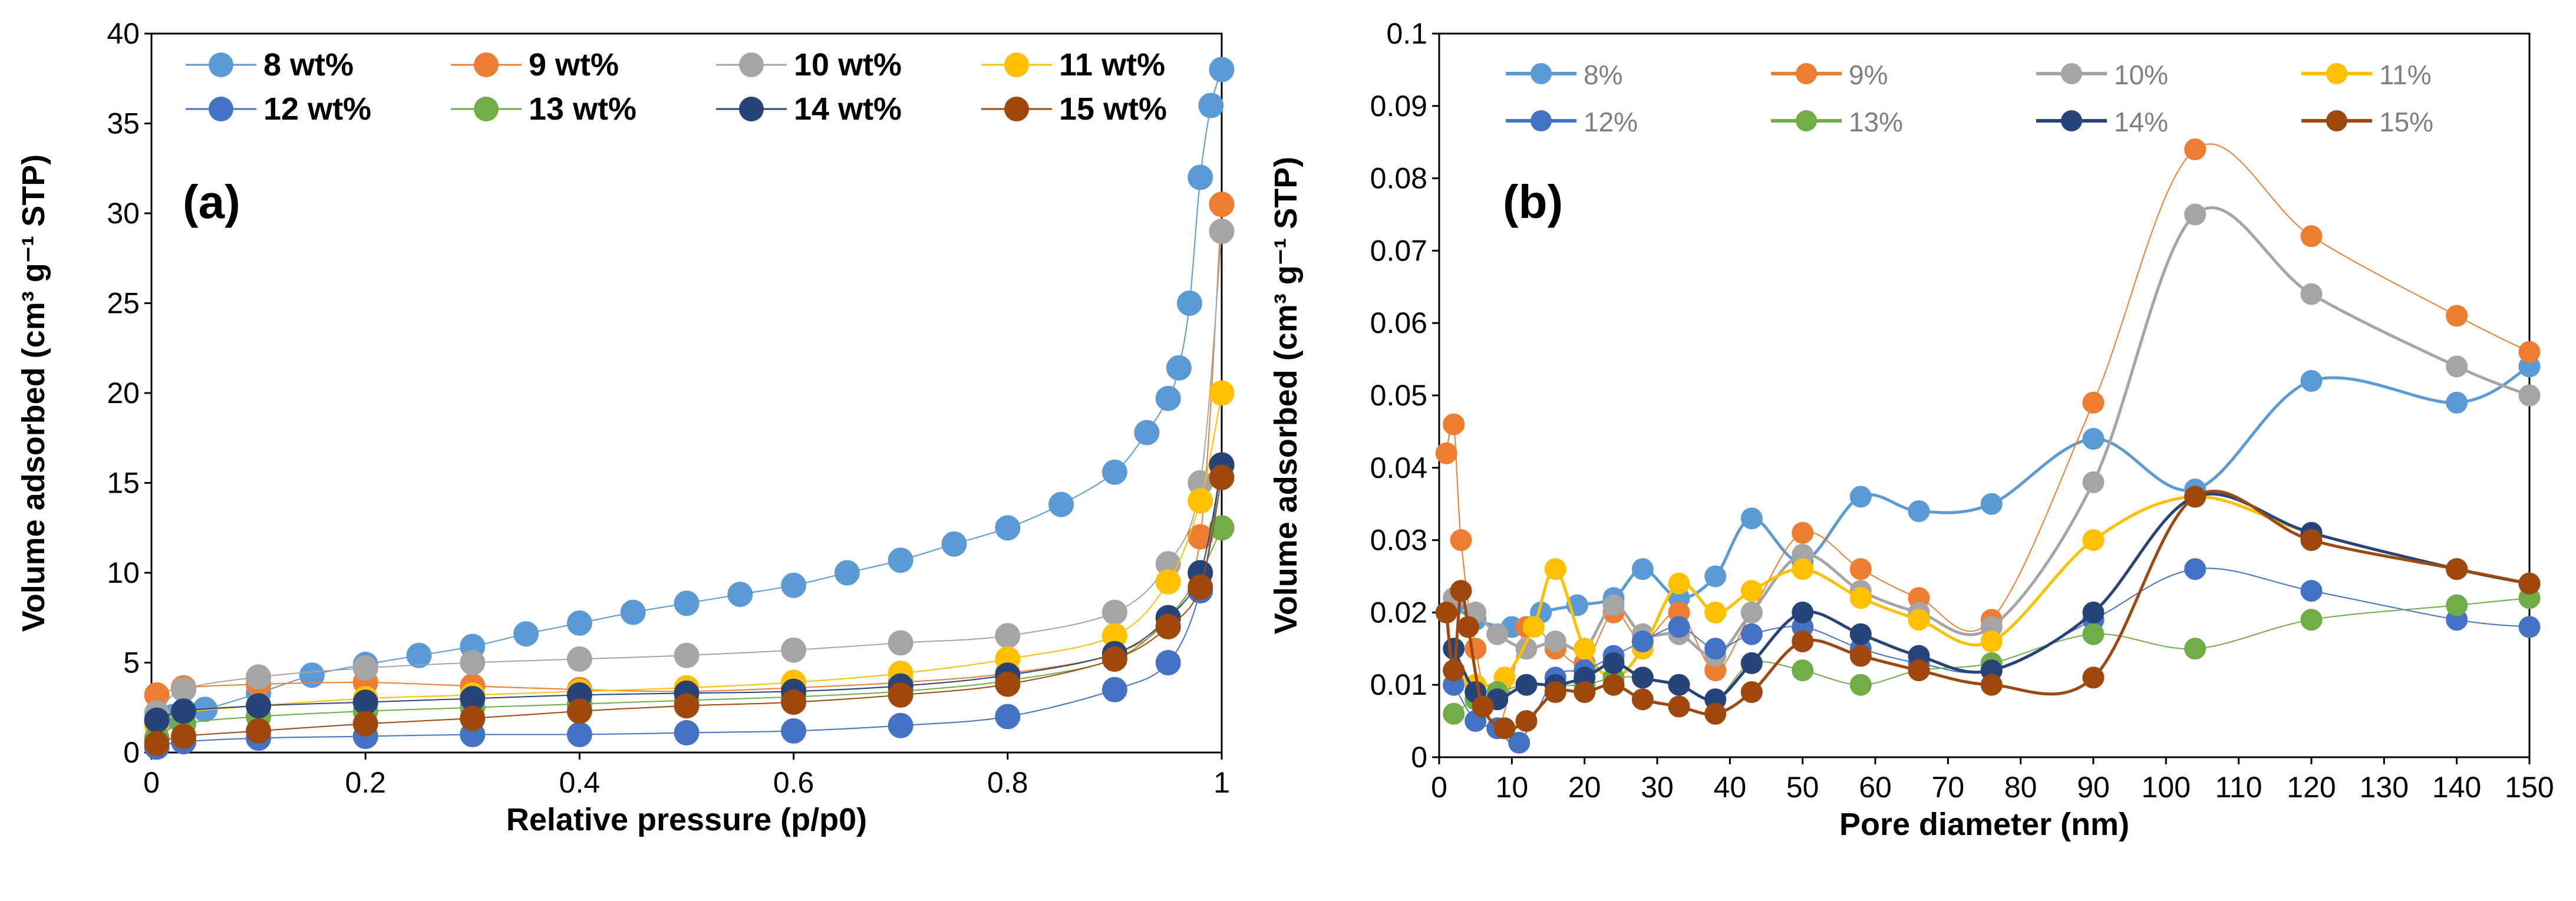 The height and width of the screenshot is (901, 2576). What do you see at coordinates (2312, 787) in the screenshot?
I see `x-tick-label: 120` at bounding box center [2312, 787].